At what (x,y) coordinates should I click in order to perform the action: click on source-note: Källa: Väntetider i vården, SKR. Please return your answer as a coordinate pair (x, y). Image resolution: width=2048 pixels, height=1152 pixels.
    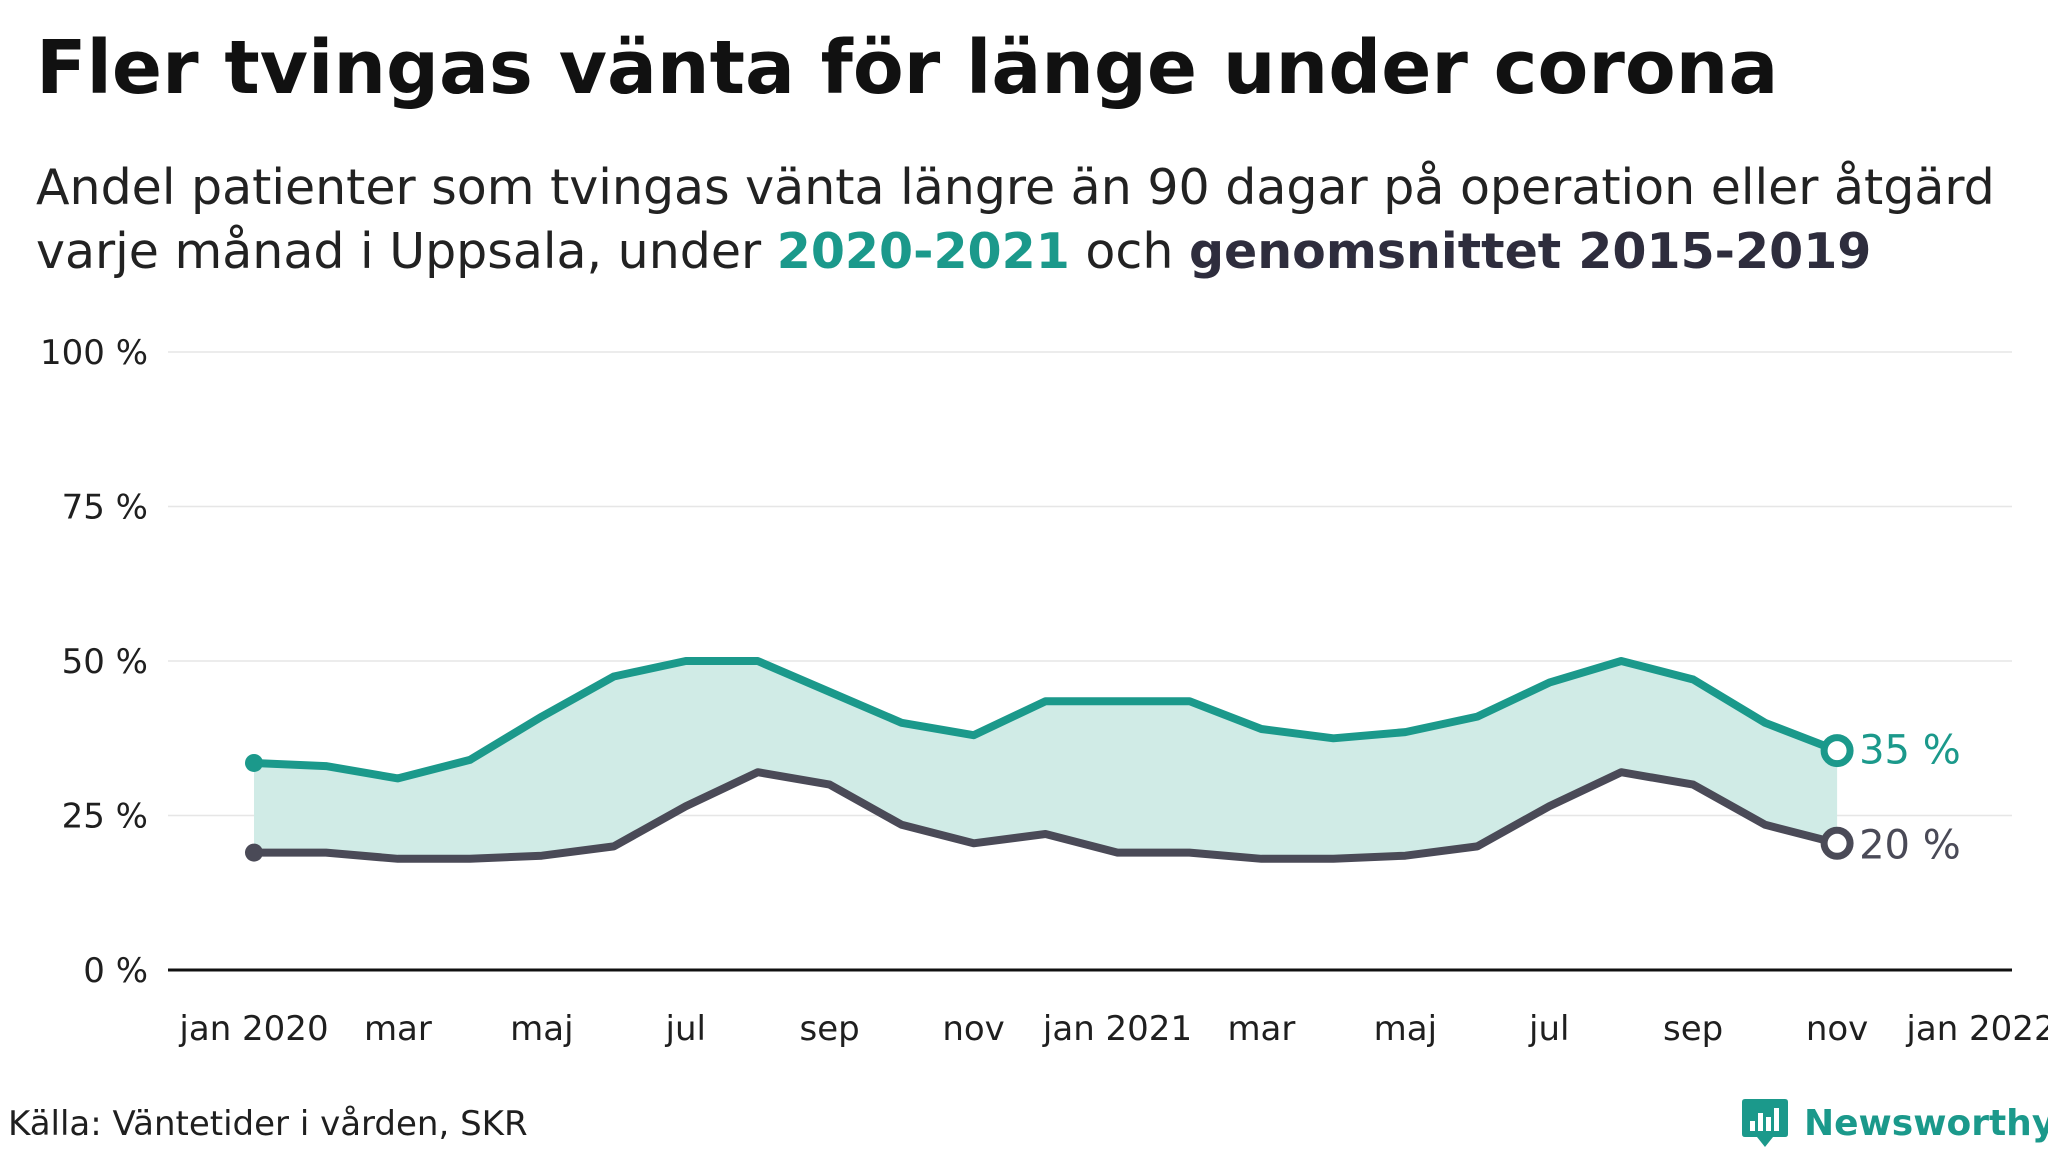
    Looking at the image, I should click on (268, 1124).